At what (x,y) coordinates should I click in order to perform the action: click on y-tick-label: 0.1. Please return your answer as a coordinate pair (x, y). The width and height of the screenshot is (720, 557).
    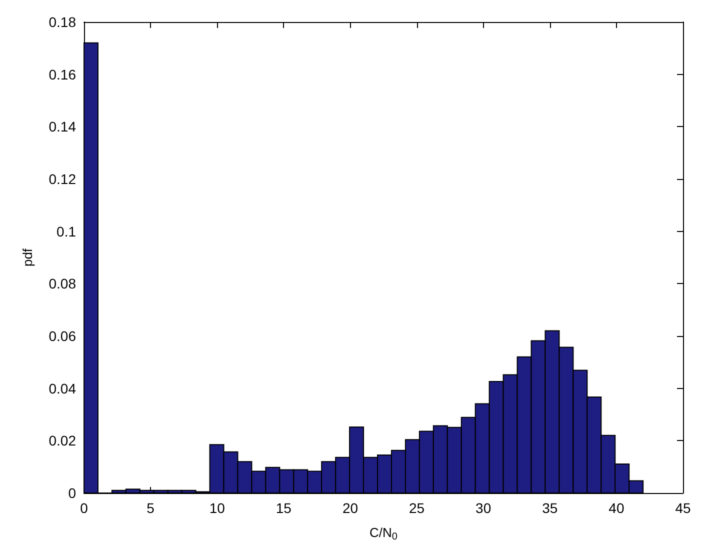
    Looking at the image, I should click on (66, 231).